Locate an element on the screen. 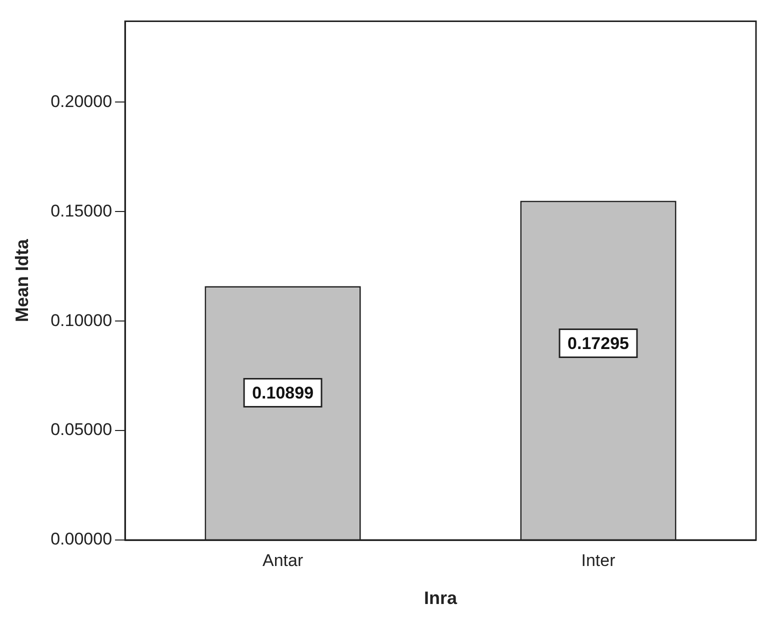 Image resolution: width=776 pixels, height=622 pixels. y-tick-label: 0.20000 is located at coordinates (81, 101).